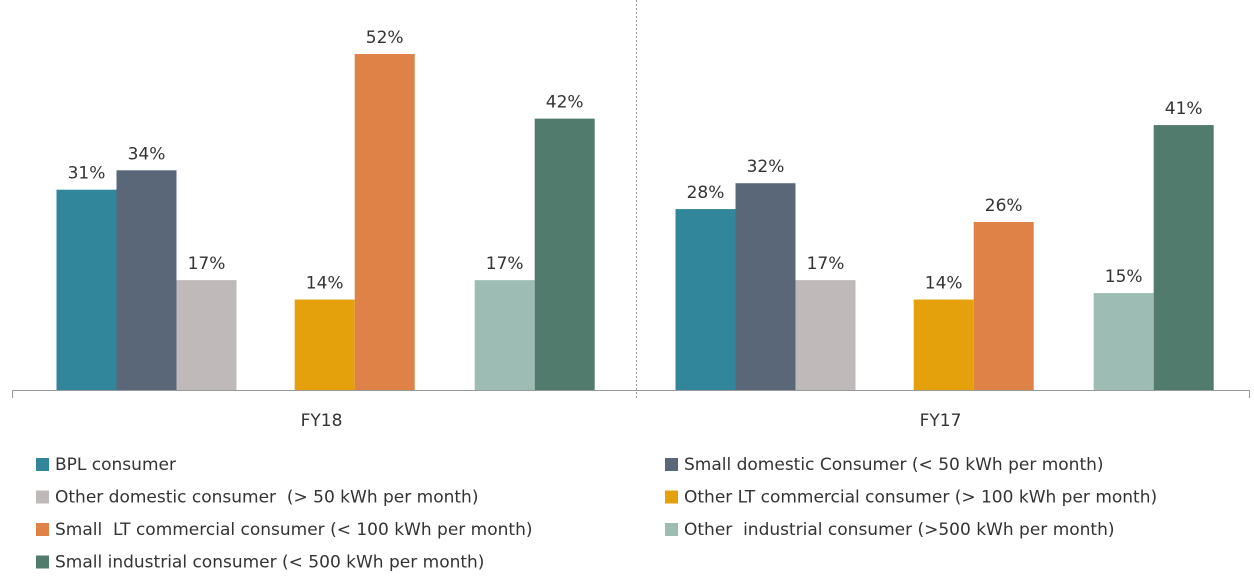  Describe the element at coordinates (385, 38) in the screenshot. I see `data-label: 52%` at that location.